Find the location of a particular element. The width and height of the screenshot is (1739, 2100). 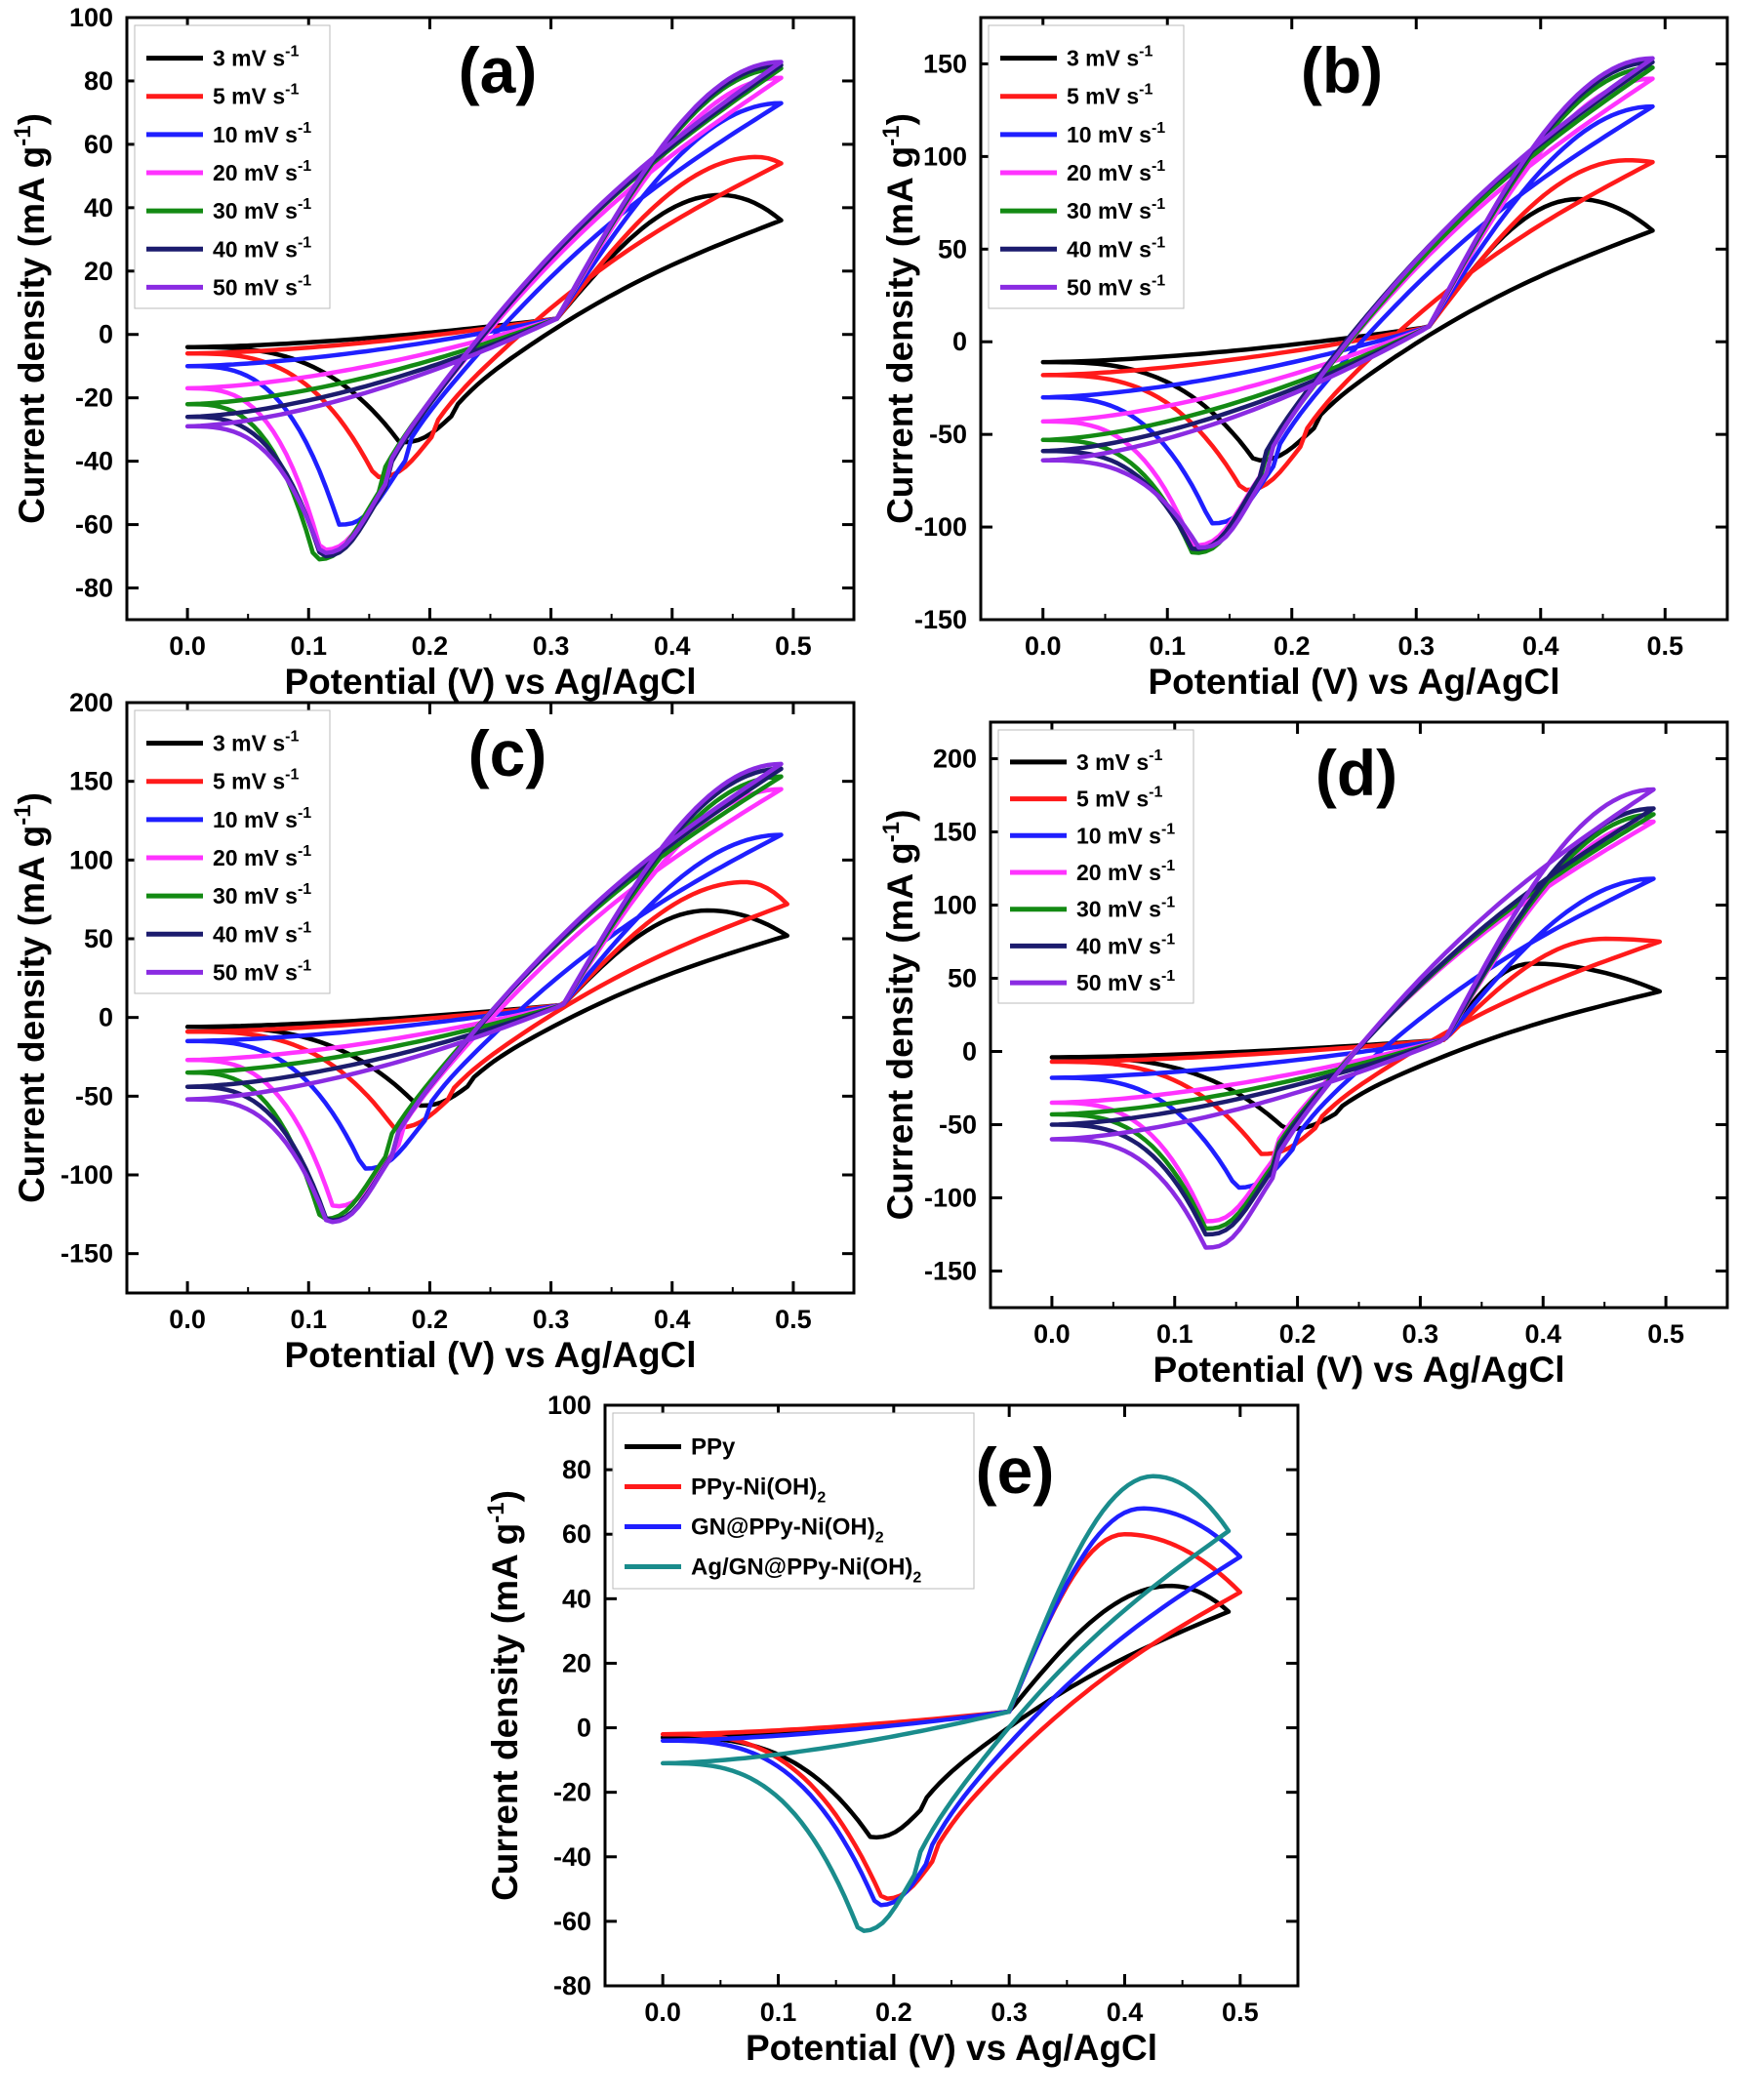

panel-label: (e) is located at coordinates (1016, 1470).